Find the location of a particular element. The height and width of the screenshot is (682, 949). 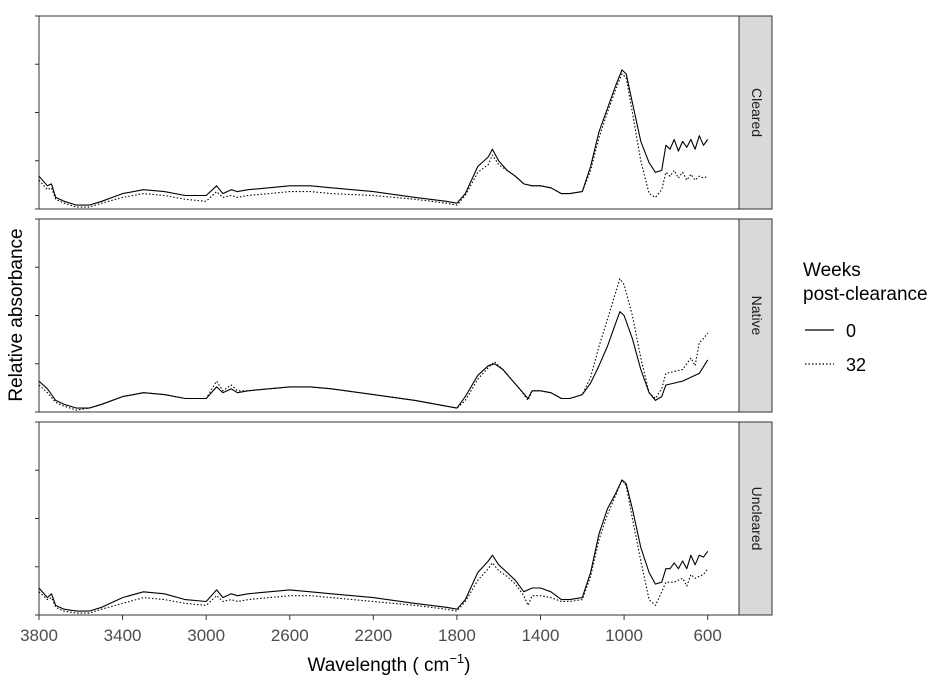

legend-label-0: 0 is located at coordinates (851, 331).